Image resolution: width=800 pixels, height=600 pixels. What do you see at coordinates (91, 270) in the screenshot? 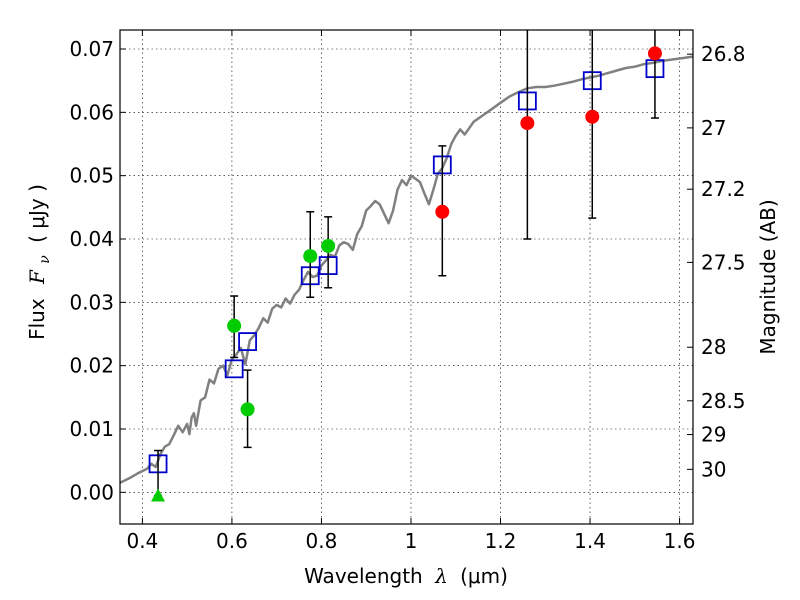
I see `y-tick-labels: 0.00 0.01 0.02 0.03 0.04 0.05 0.06 0.07` at bounding box center [91, 270].